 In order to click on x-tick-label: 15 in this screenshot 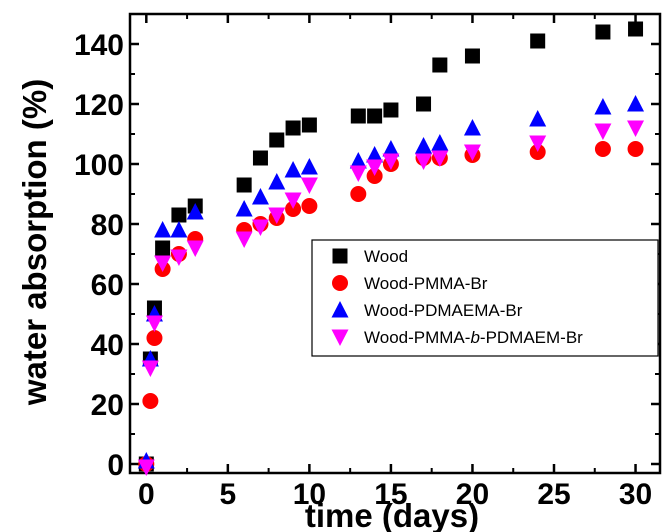, I will do `click(390, 494)`.